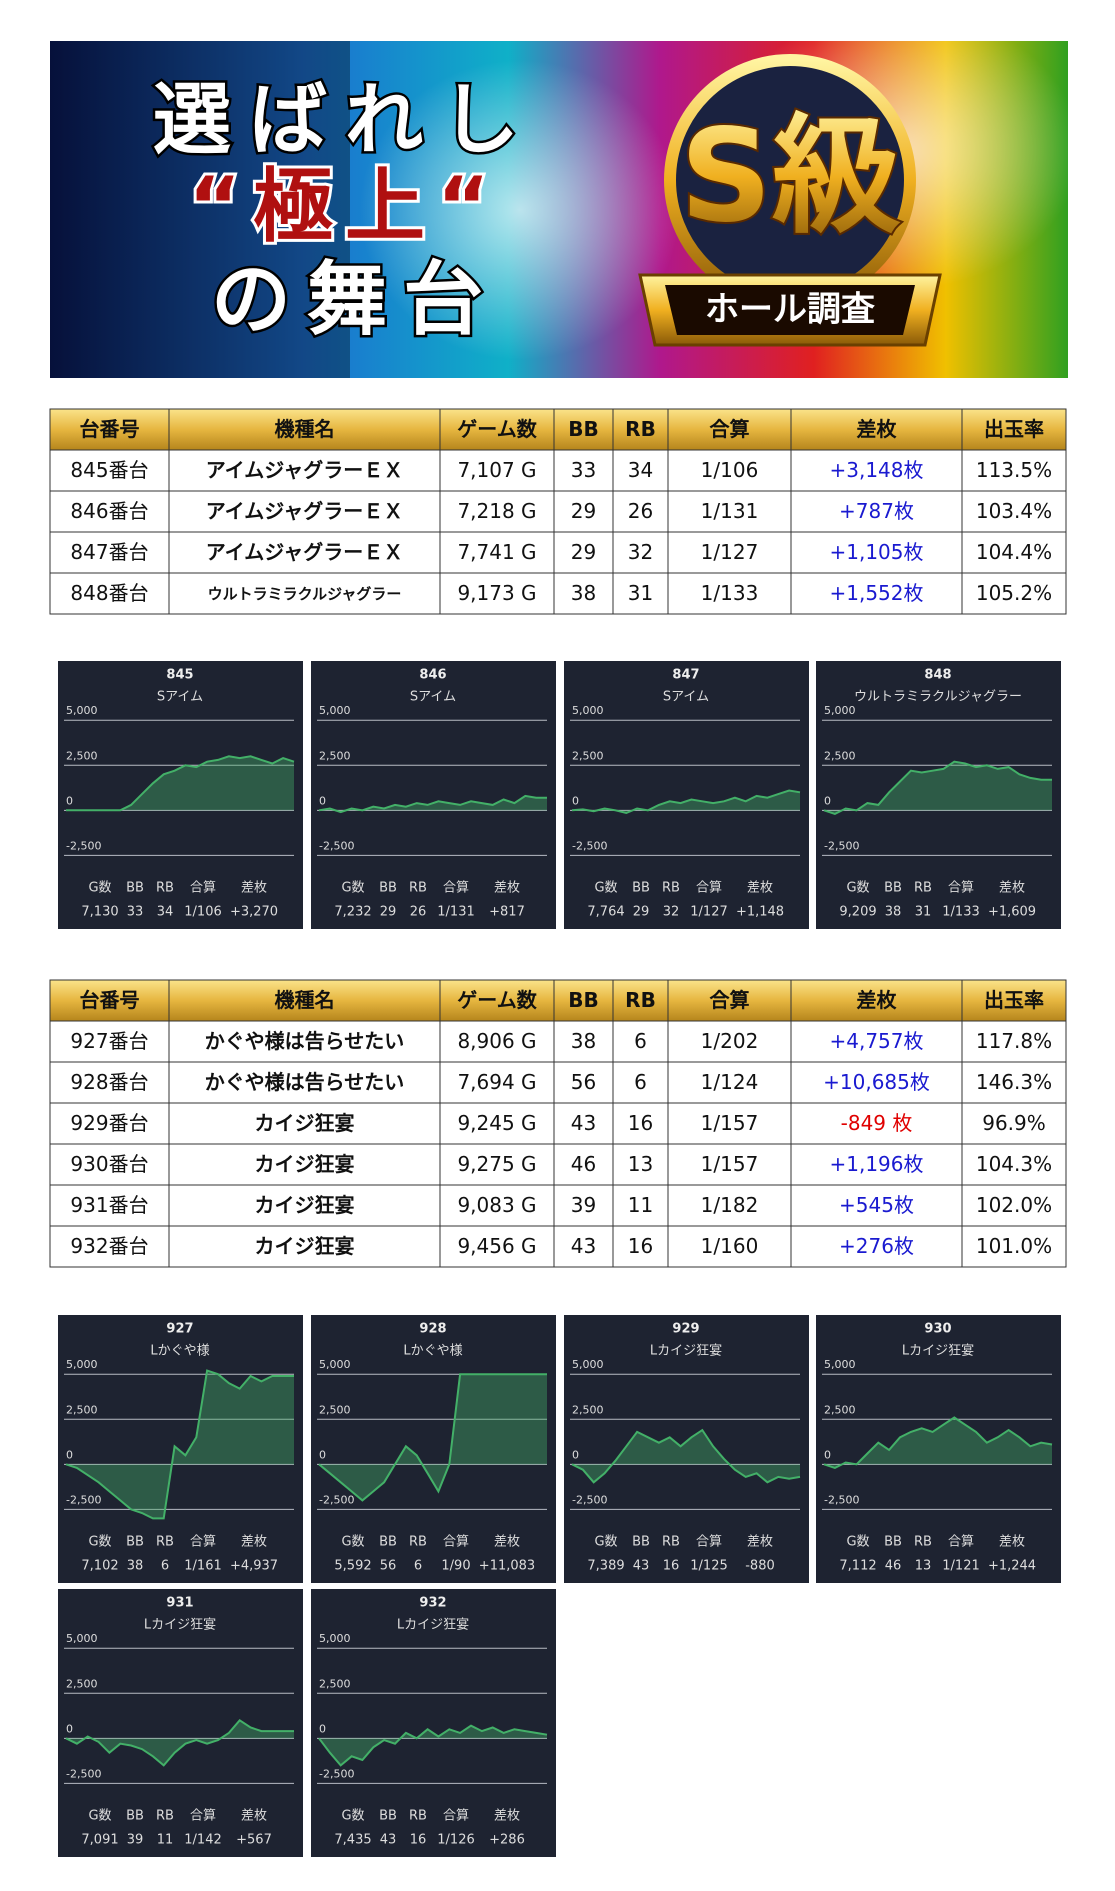 The image size is (1115, 1891). I want to click on banner-title: “極上“, so click(344, 206).